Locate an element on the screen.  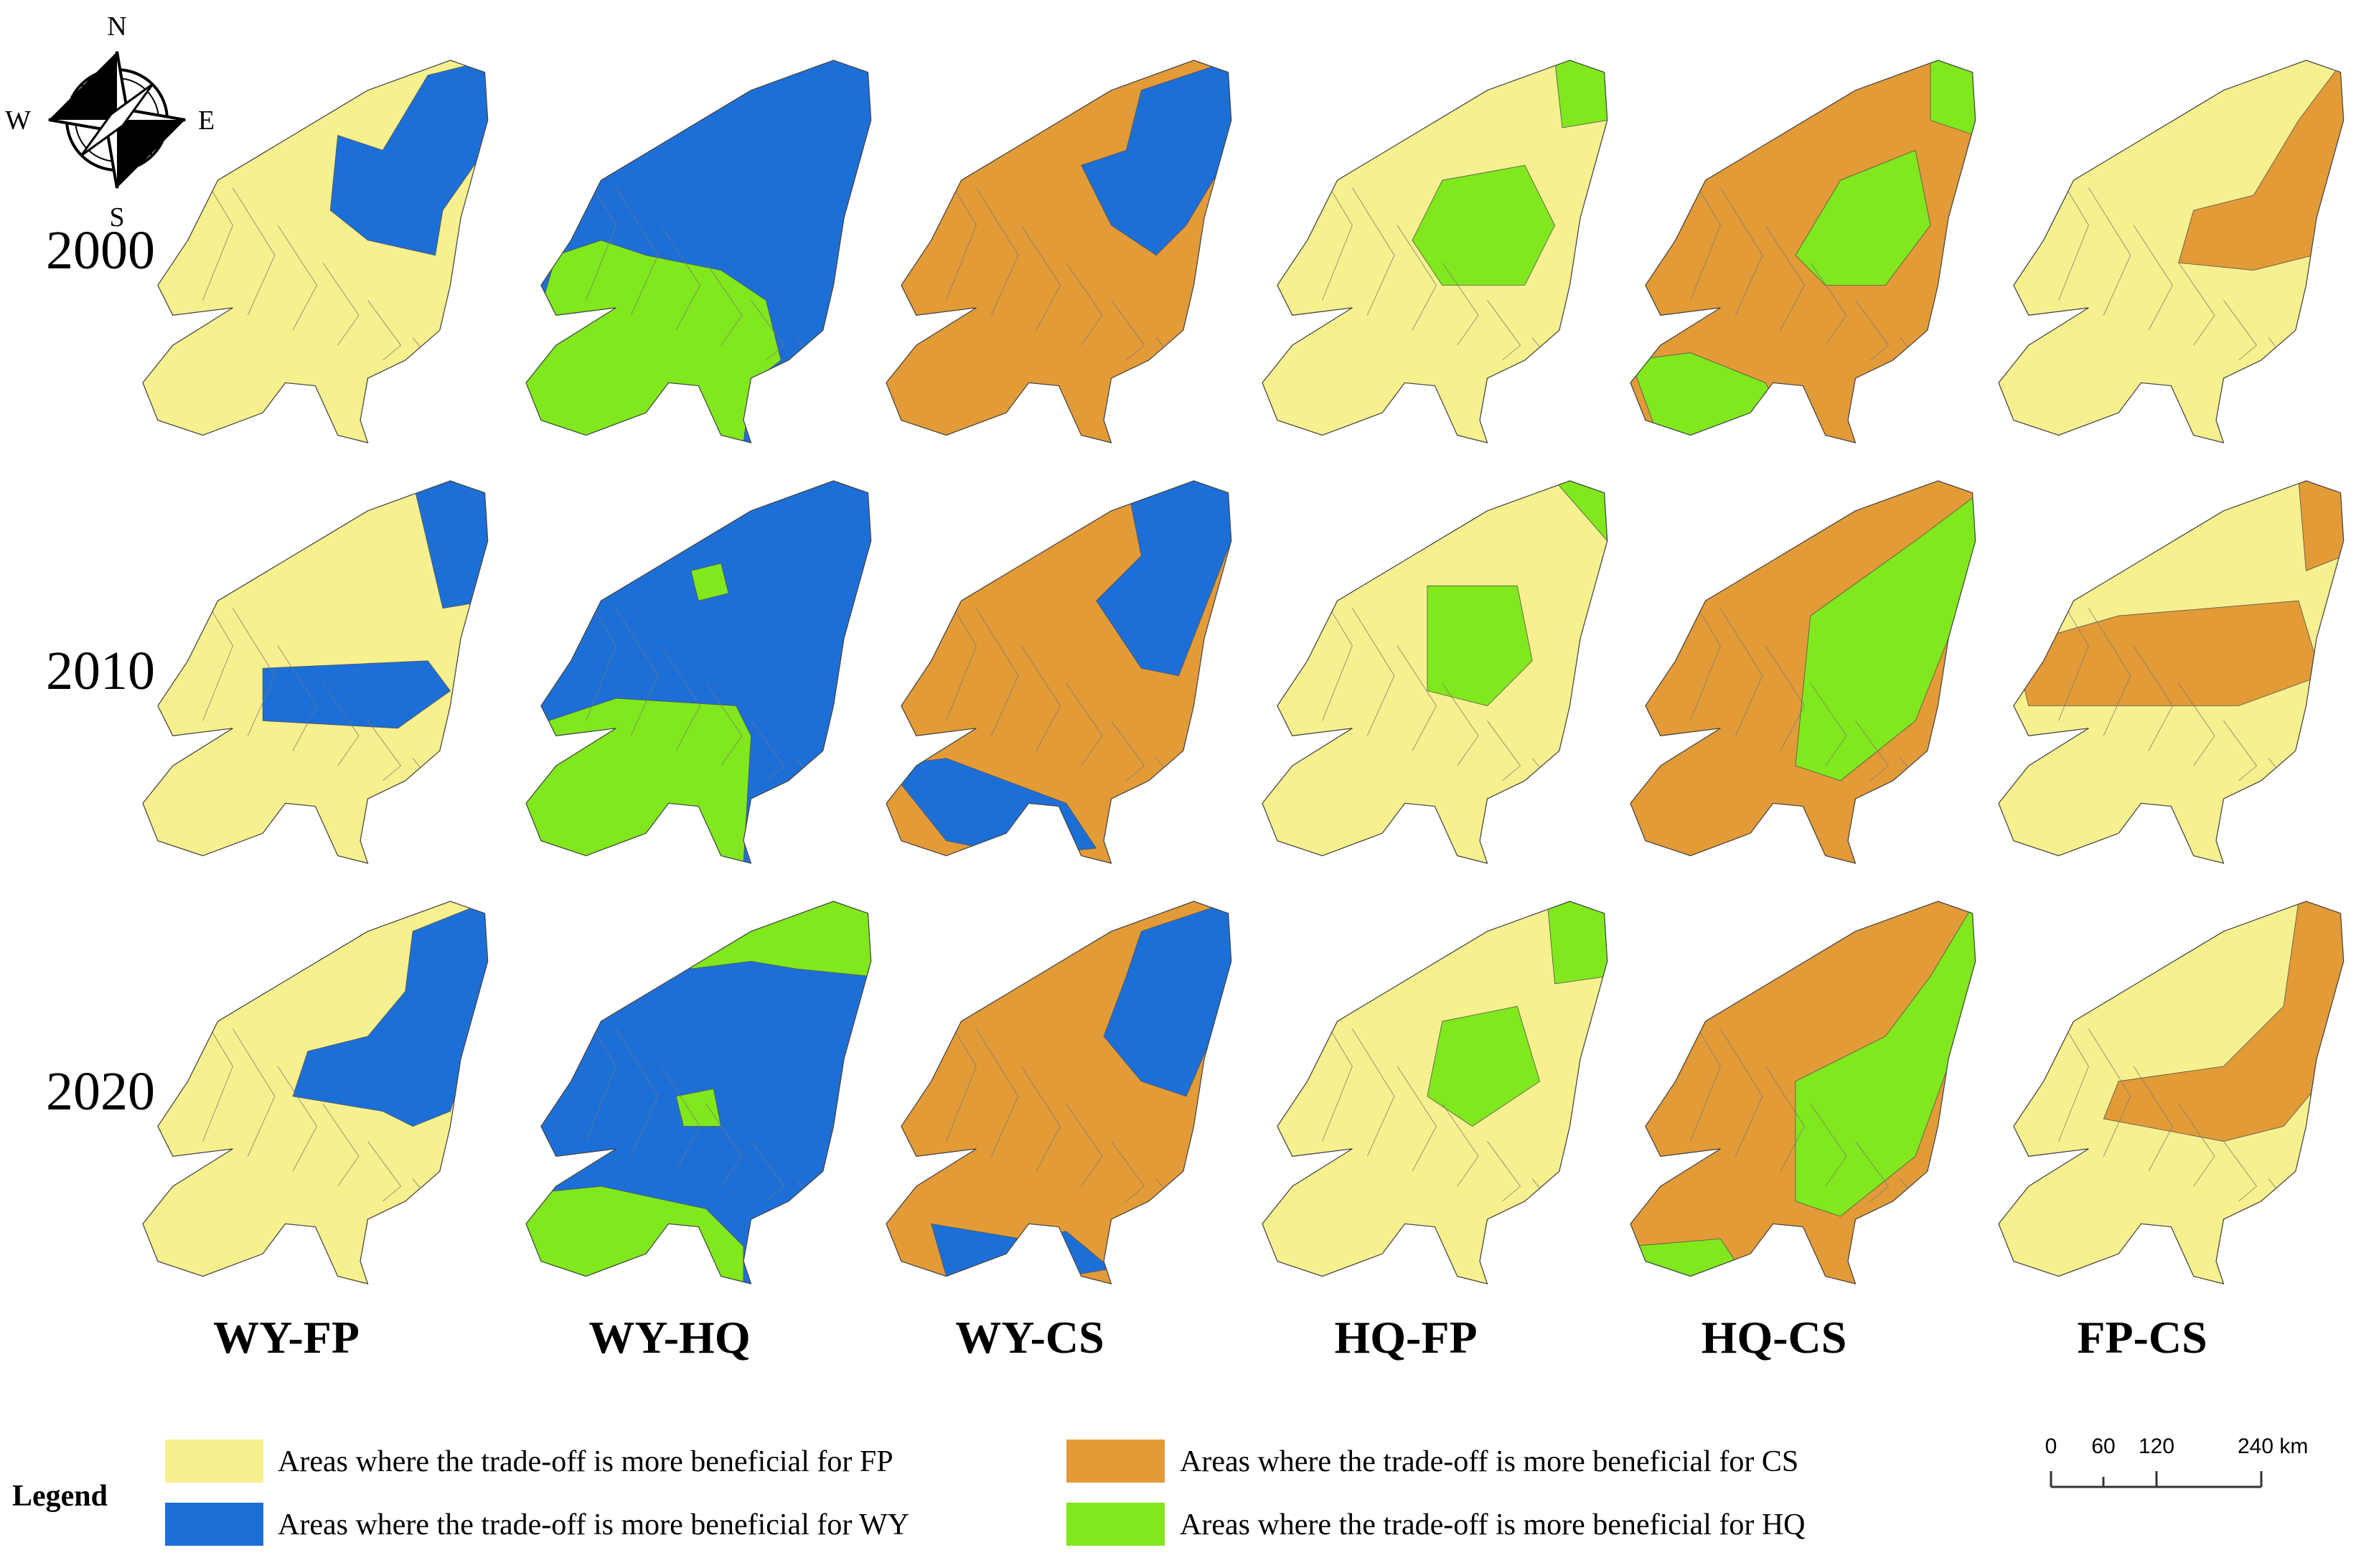
compass-e: E is located at coordinates (207, 120).